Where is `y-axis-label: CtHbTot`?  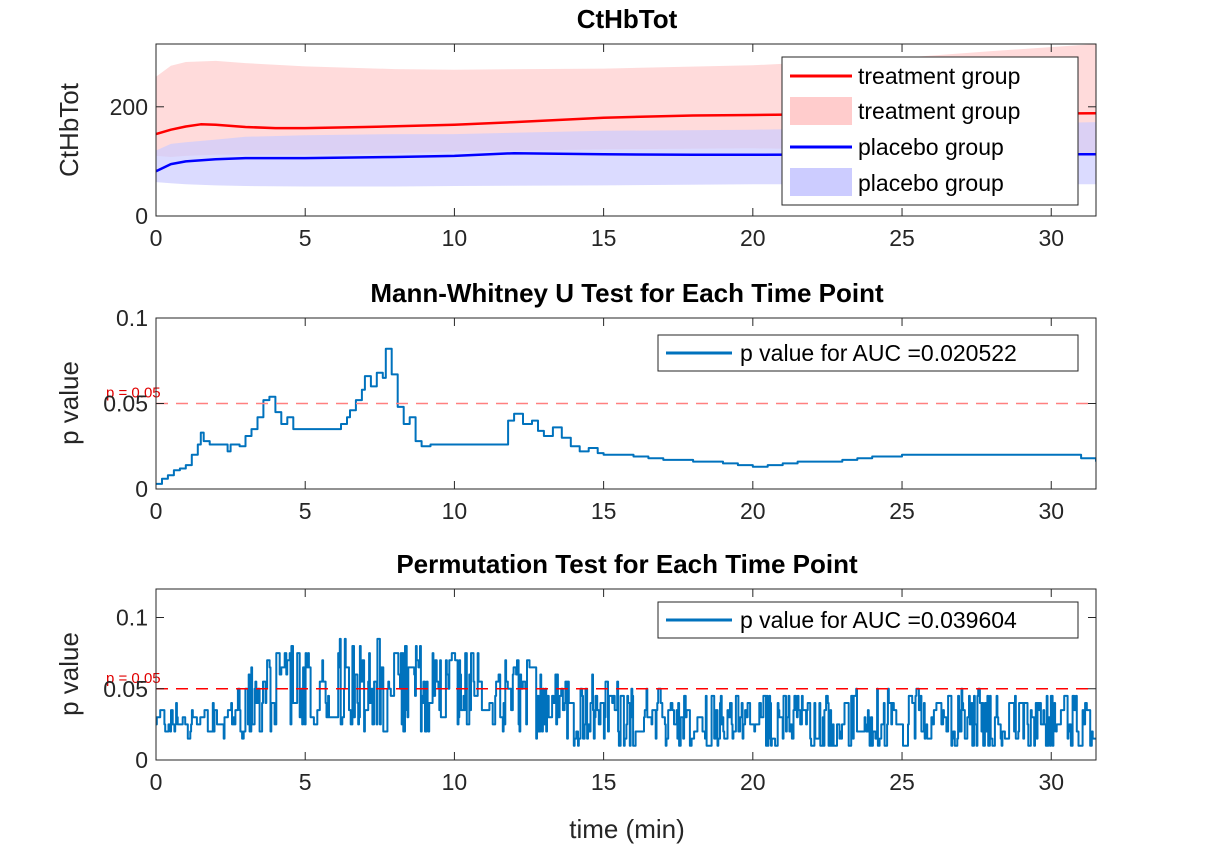
y-axis-label: CtHbTot is located at coordinates (69, 129).